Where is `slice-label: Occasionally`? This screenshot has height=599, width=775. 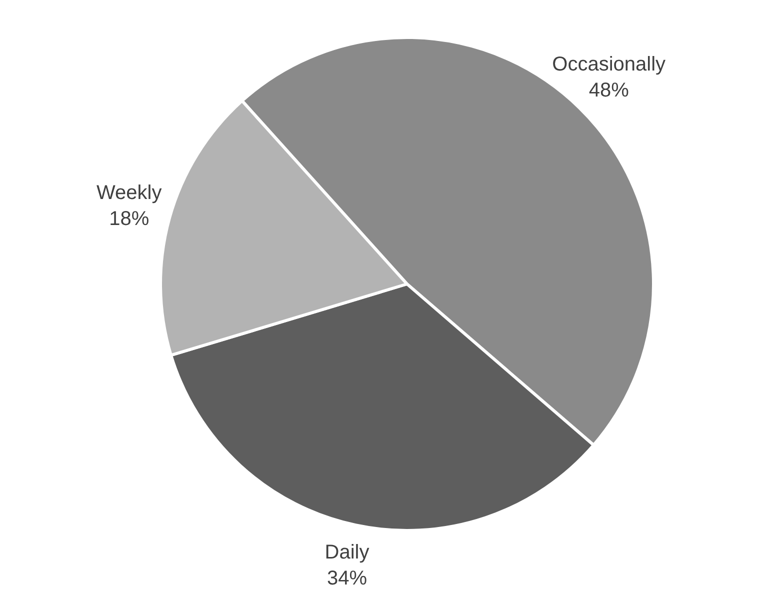
slice-label: Occasionally is located at coordinates (609, 64).